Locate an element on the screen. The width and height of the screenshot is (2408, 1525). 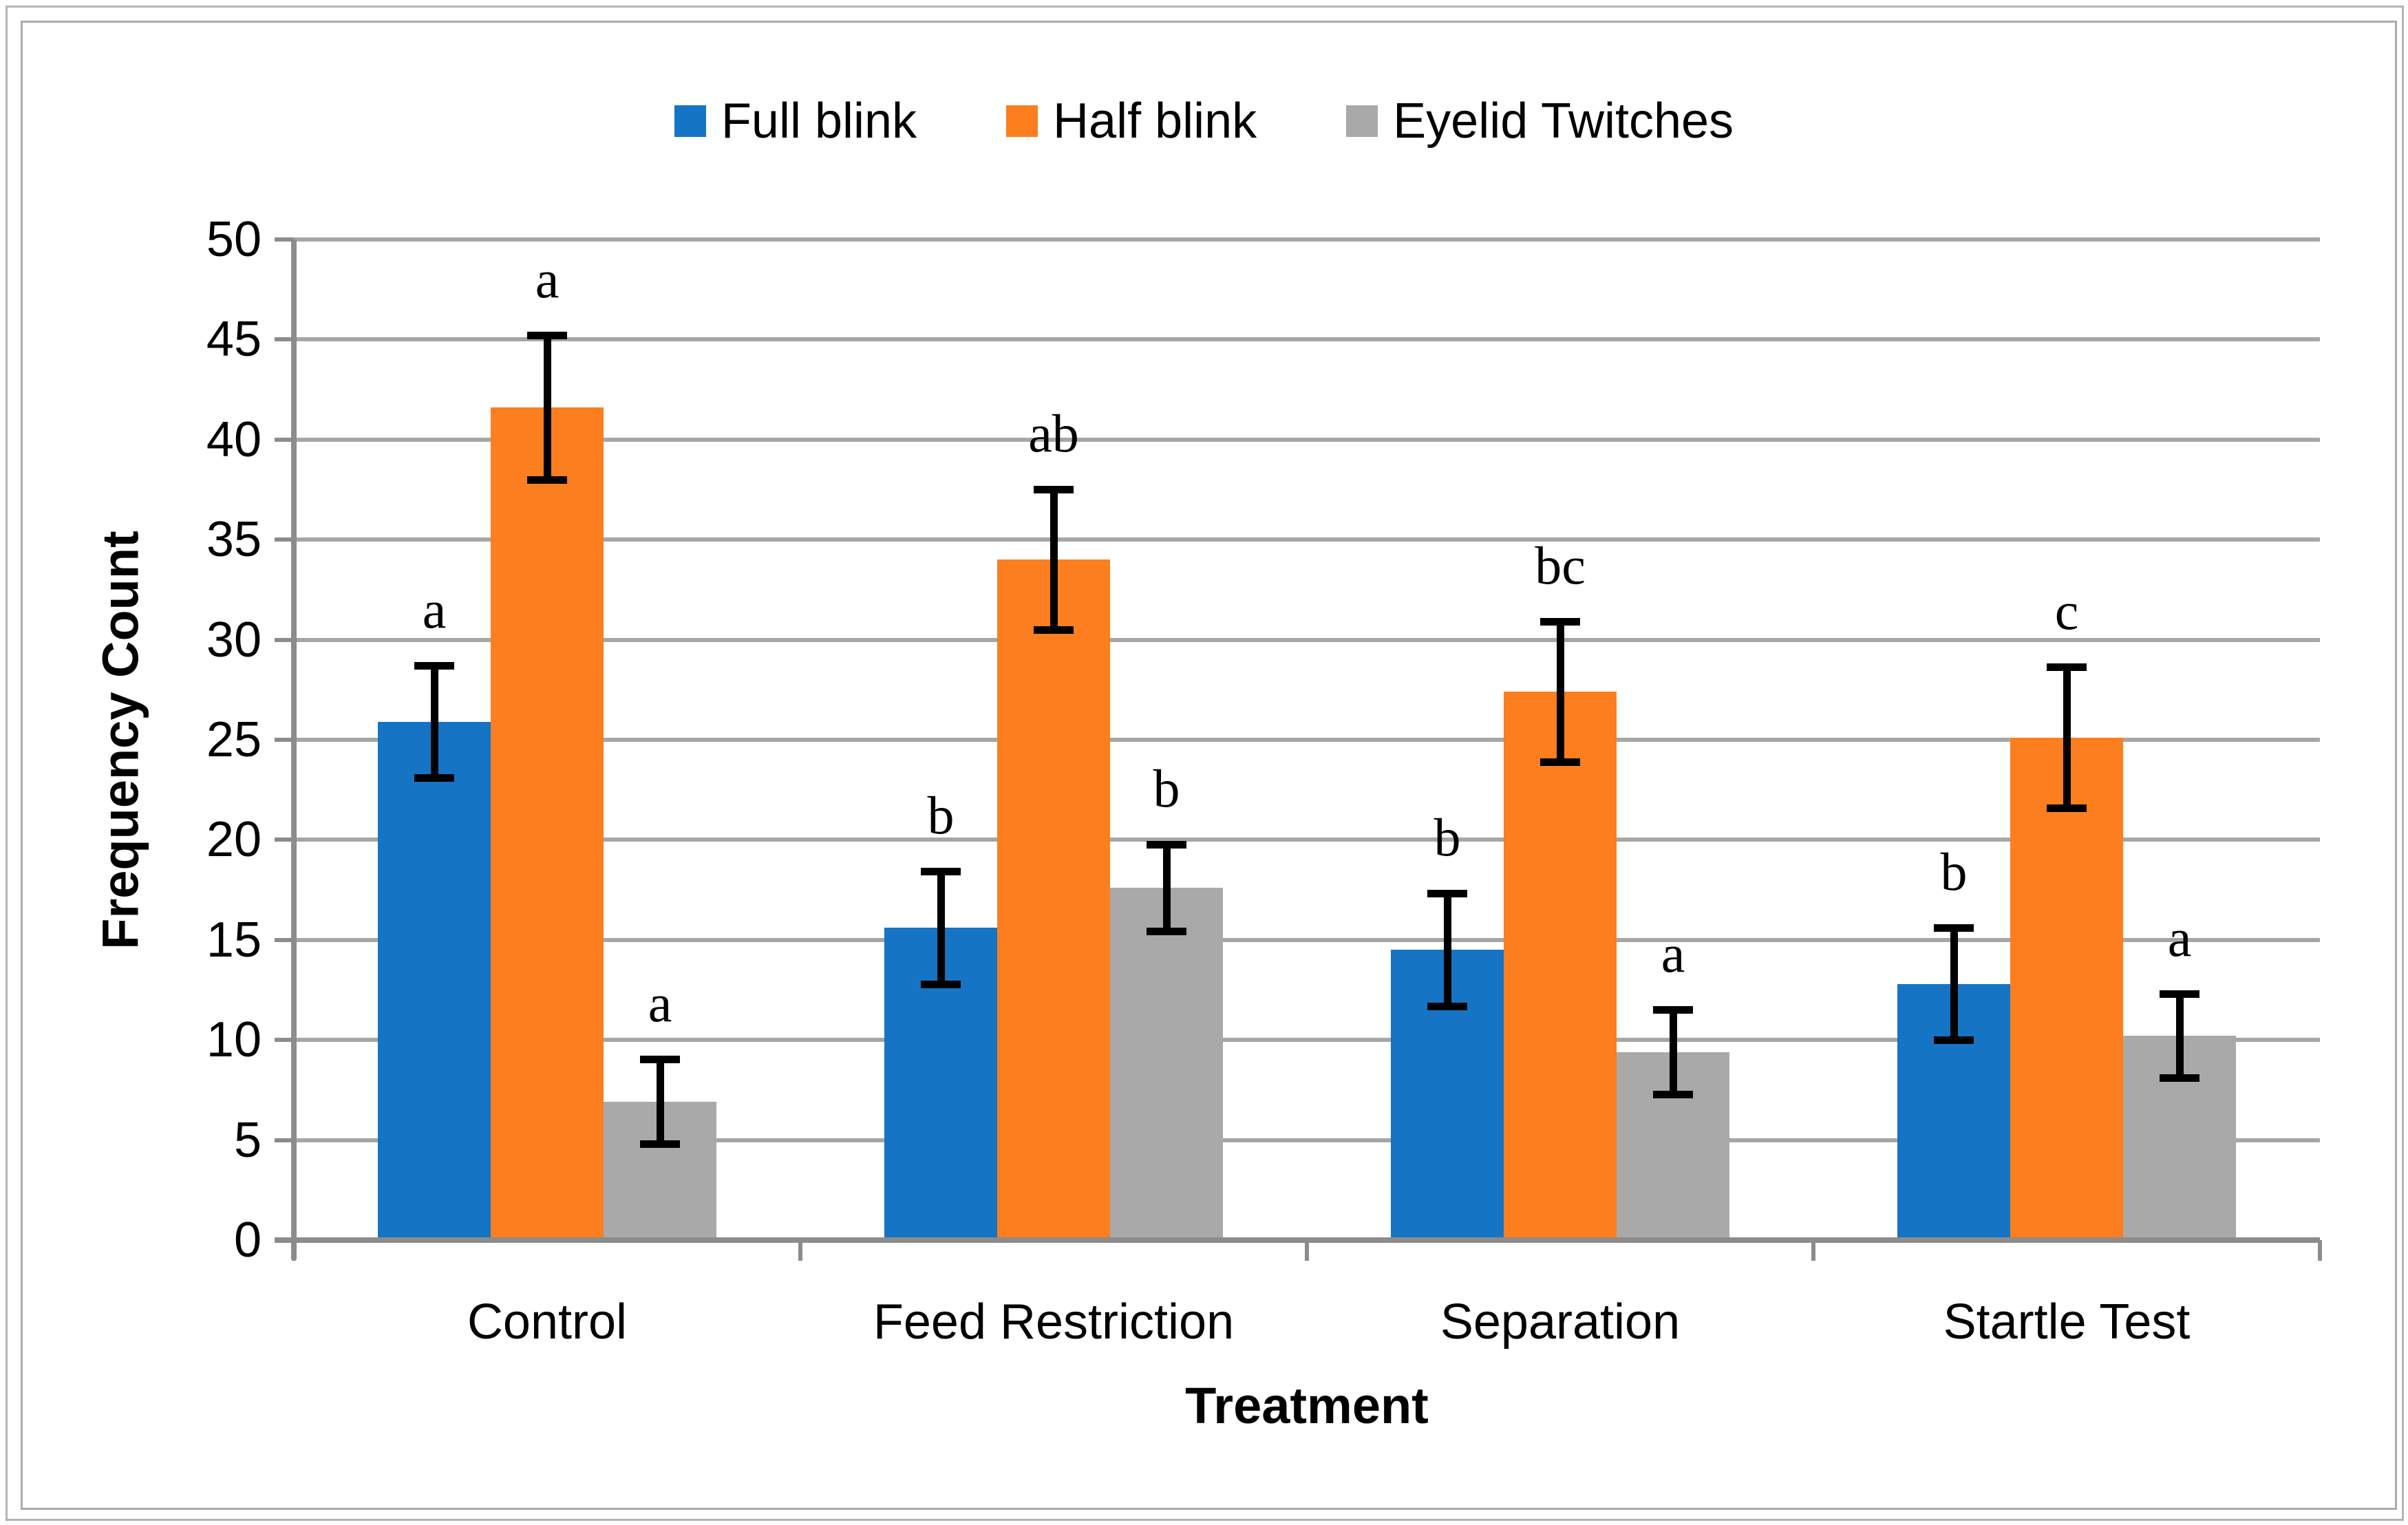
x-axis-line is located at coordinates (1297, 1240).